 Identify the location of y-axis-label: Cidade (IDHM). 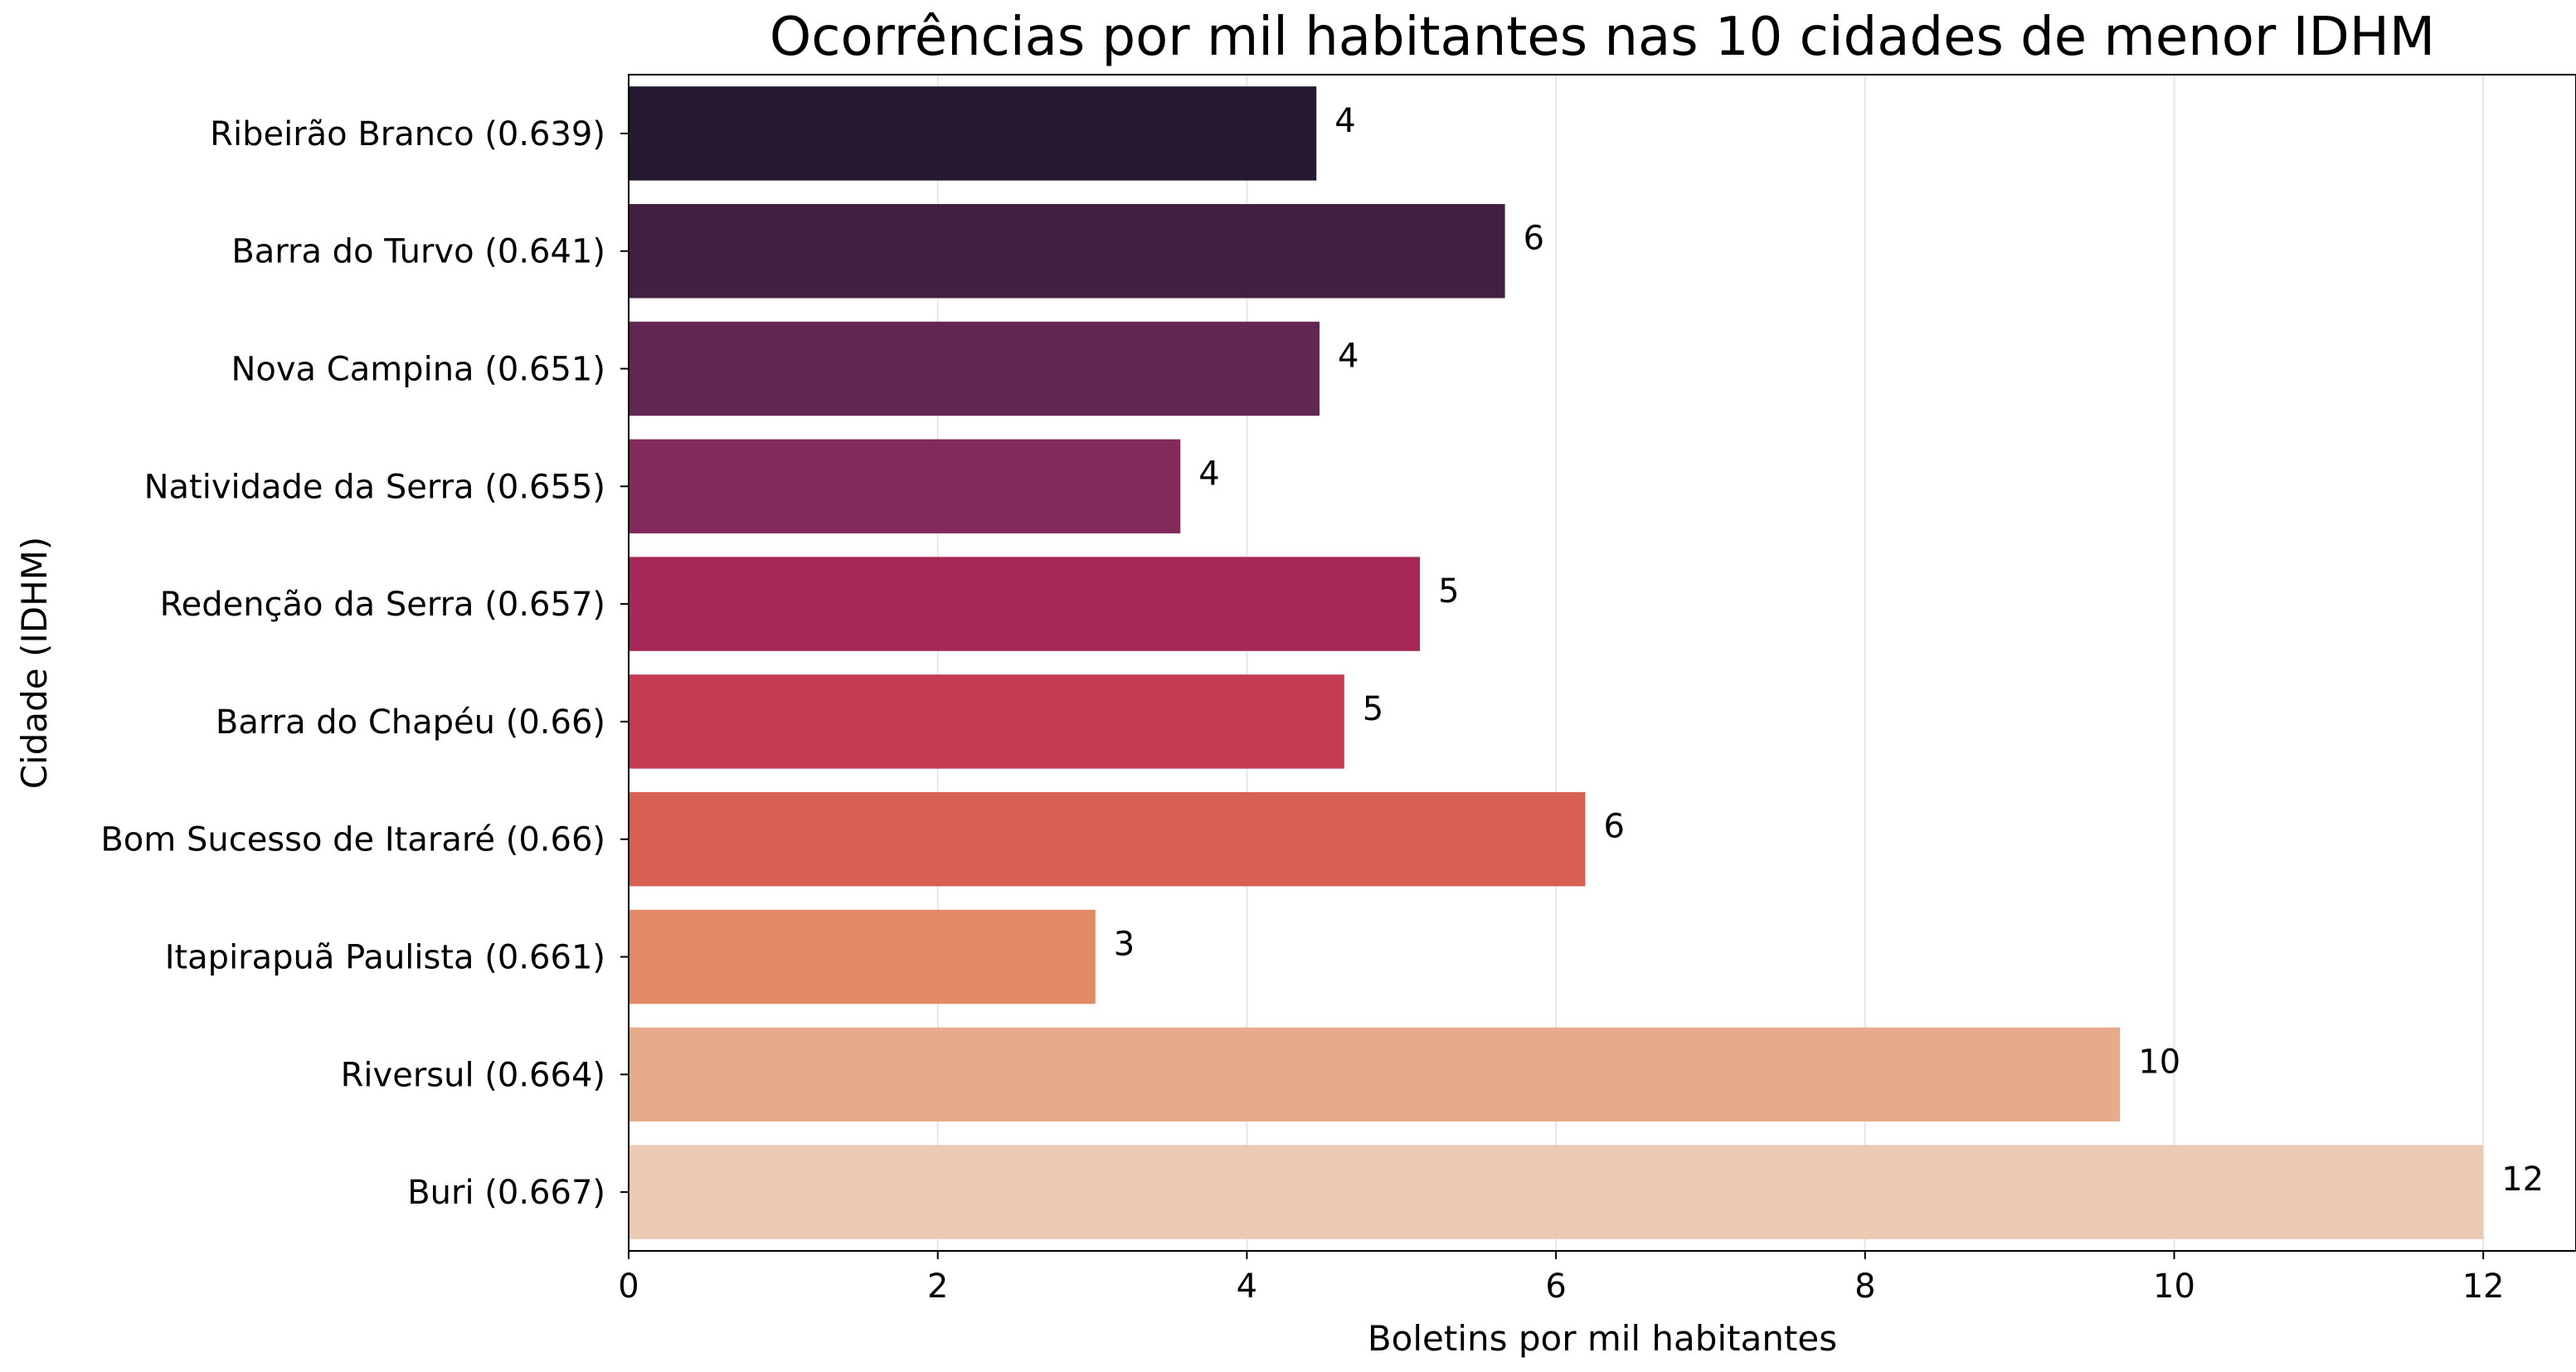
(34, 663).